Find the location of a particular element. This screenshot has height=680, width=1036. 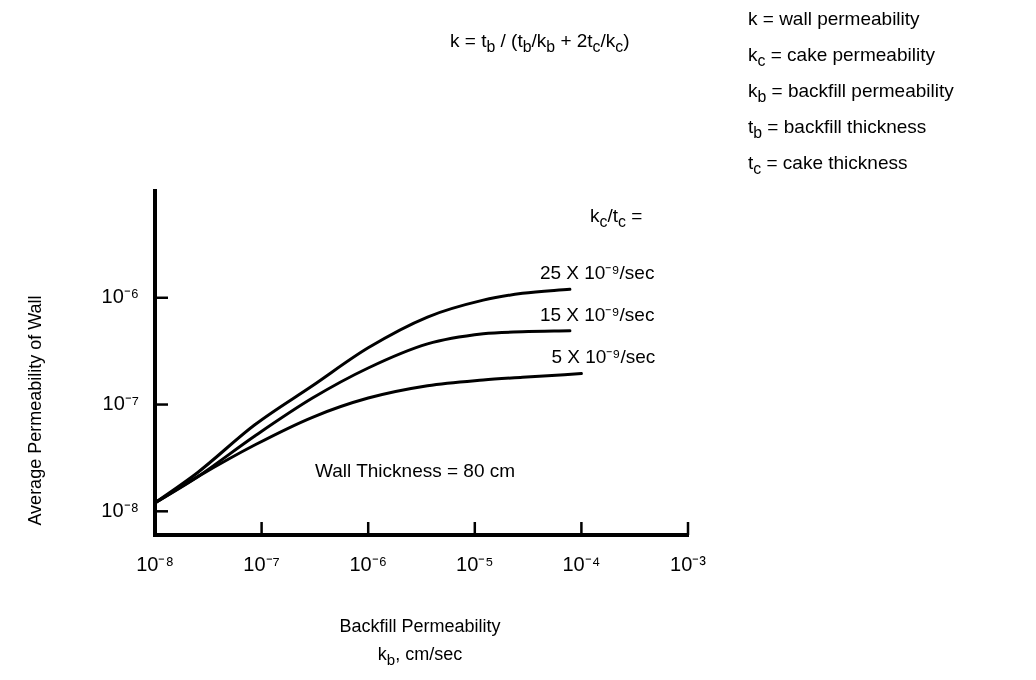

series-label: 25 X 10⁻⁹/sec is located at coordinates (597, 273).